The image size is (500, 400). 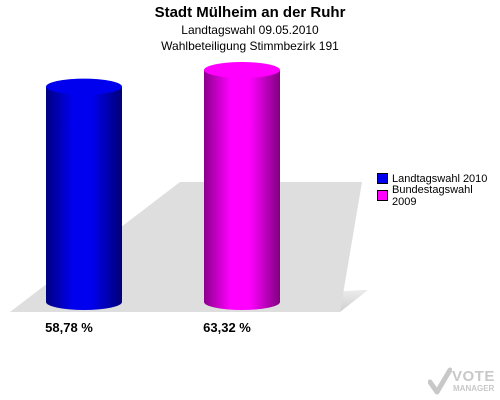 I want to click on logo-text-vote: VOTE, so click(x=473, y=376).